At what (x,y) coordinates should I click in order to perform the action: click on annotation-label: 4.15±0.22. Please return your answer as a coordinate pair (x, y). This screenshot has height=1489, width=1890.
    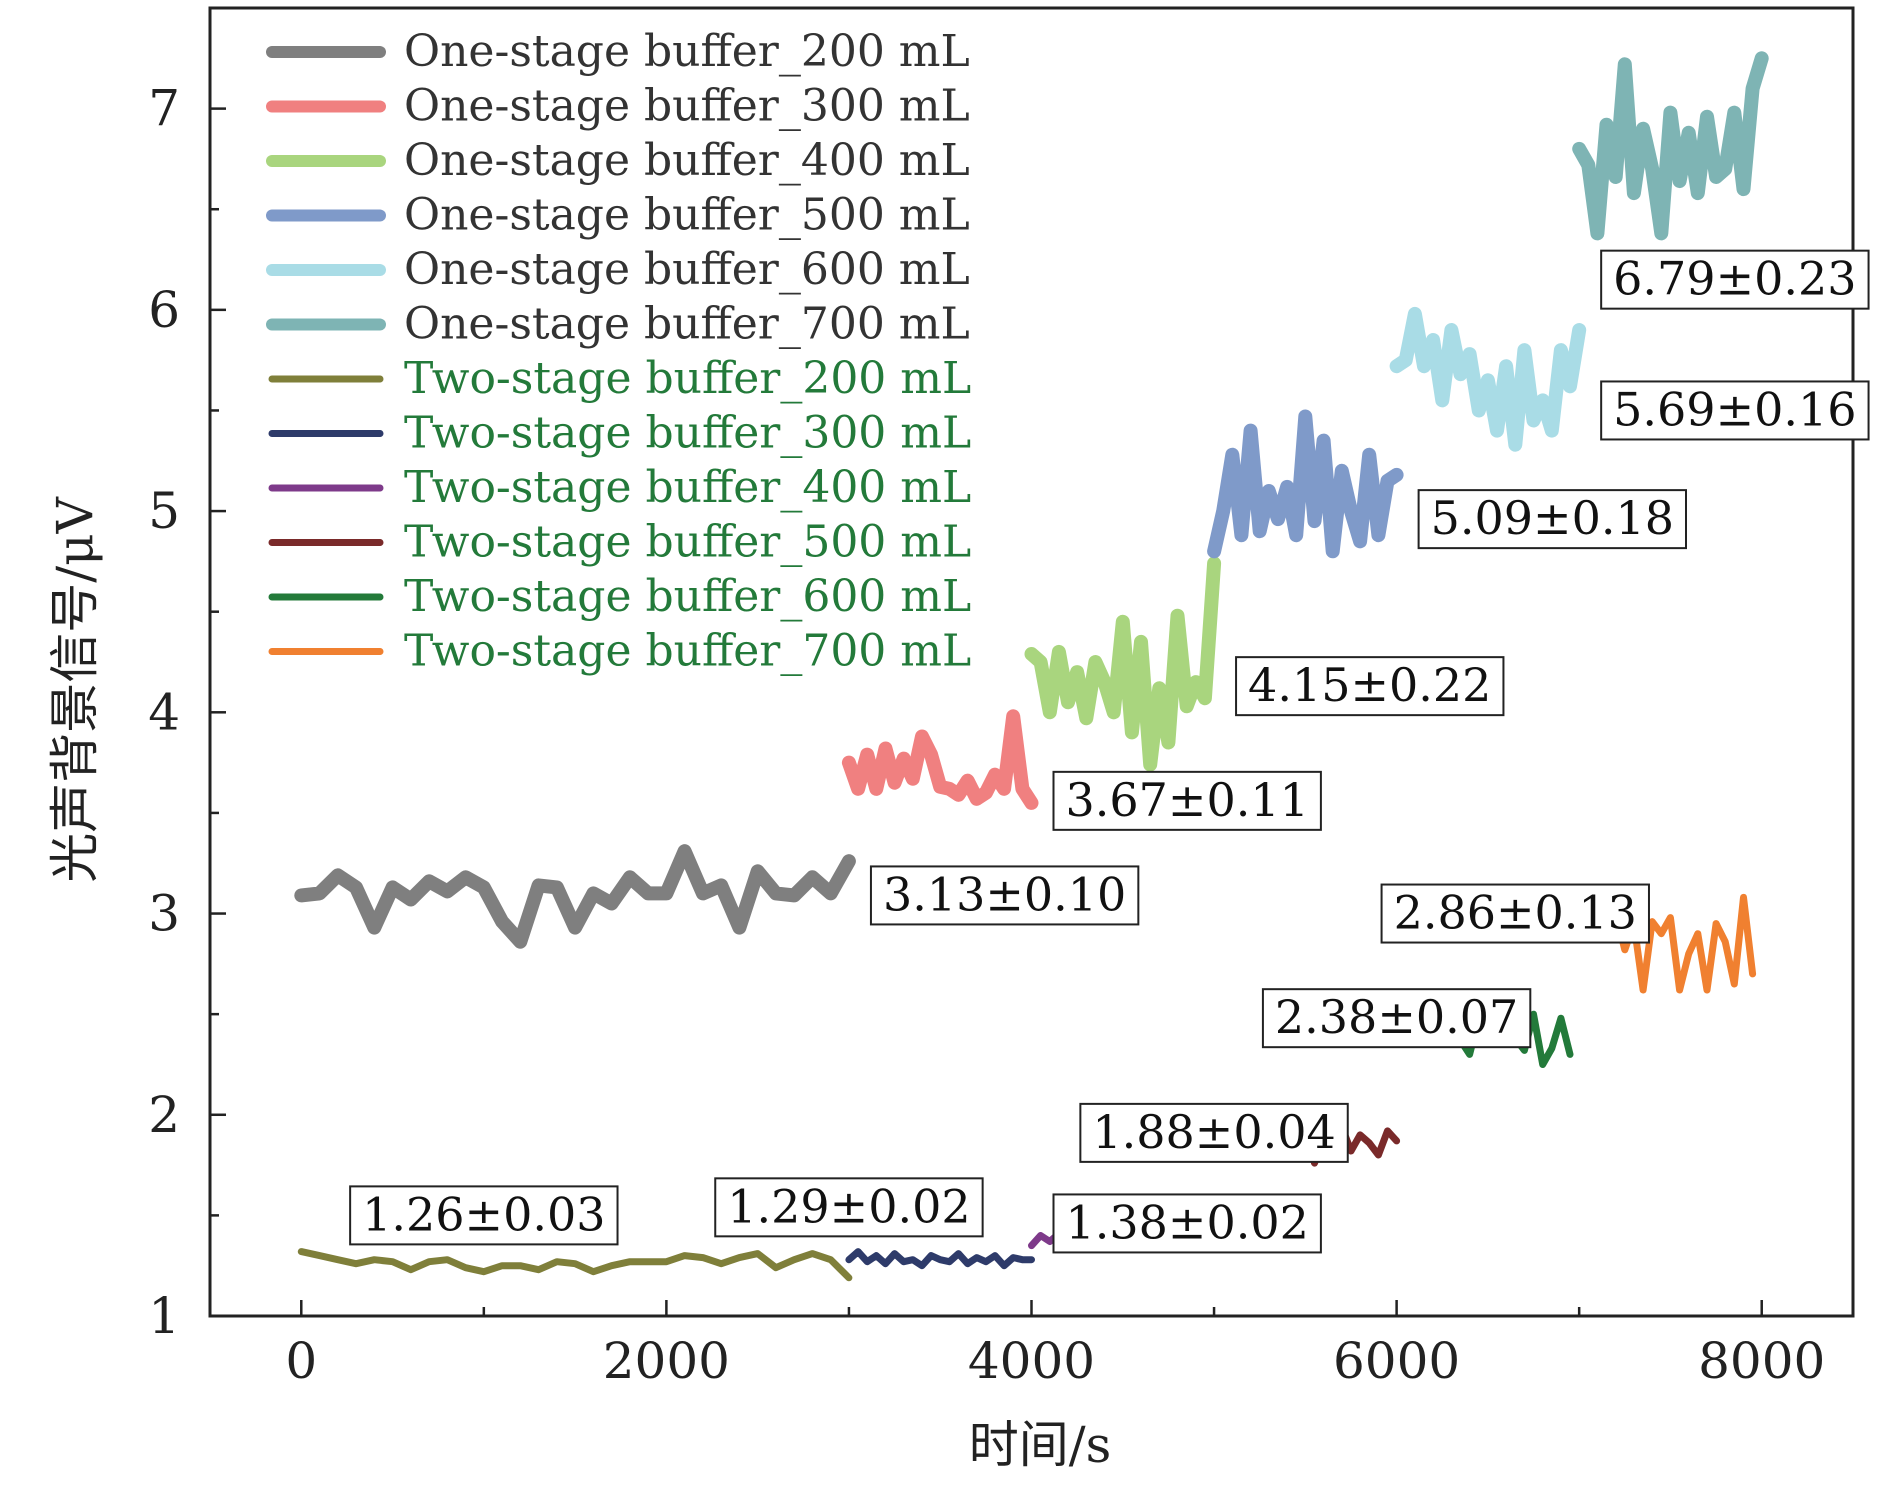
    Looking at the image, I should click on (1369, 685).